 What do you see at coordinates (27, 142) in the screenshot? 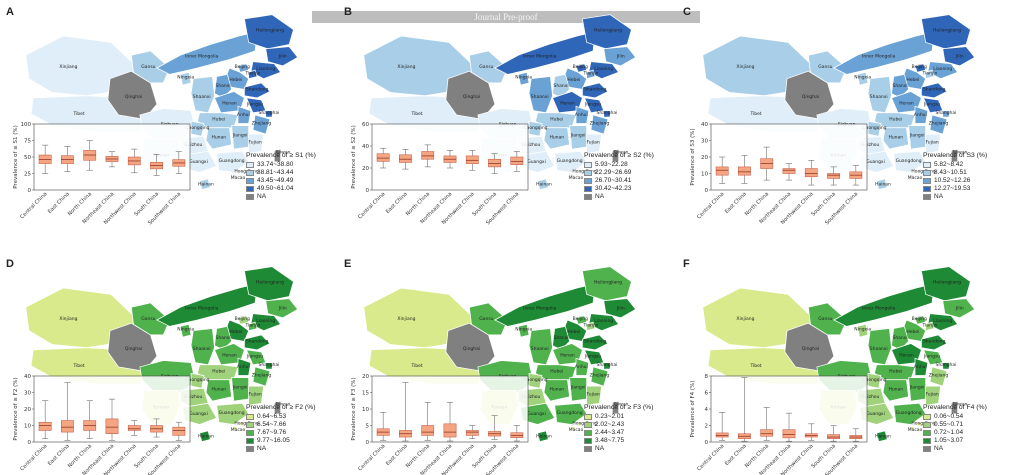
I see `y-tick-label: 75` at bounding box center [27, 142].